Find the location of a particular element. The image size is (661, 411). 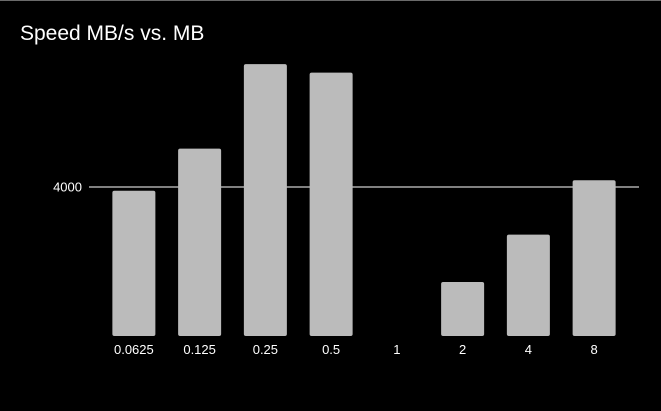

x-tick-label: 4 is located at coordinates (528, 349).